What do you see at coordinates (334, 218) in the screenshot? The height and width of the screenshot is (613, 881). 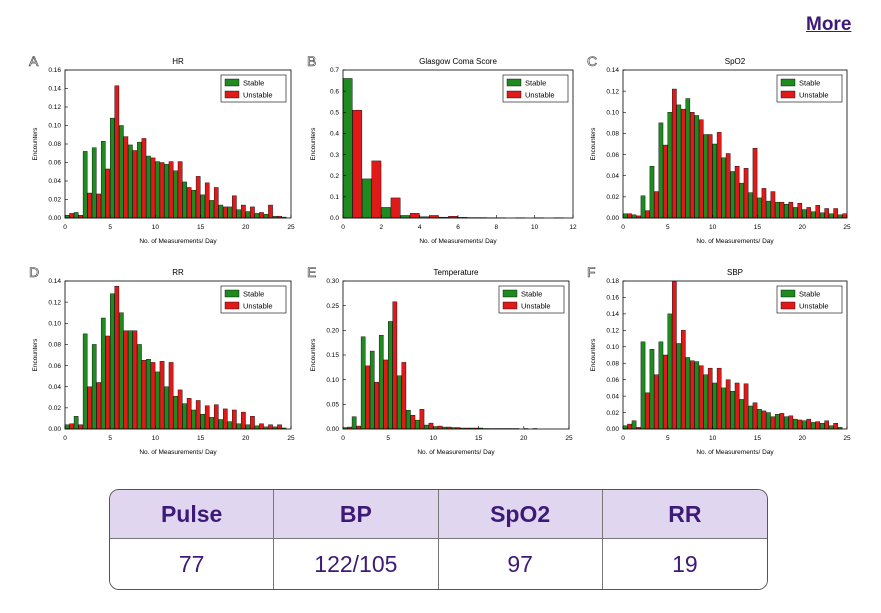 I see `y-tick-label: 0.0` at bounding box center [334, 218].